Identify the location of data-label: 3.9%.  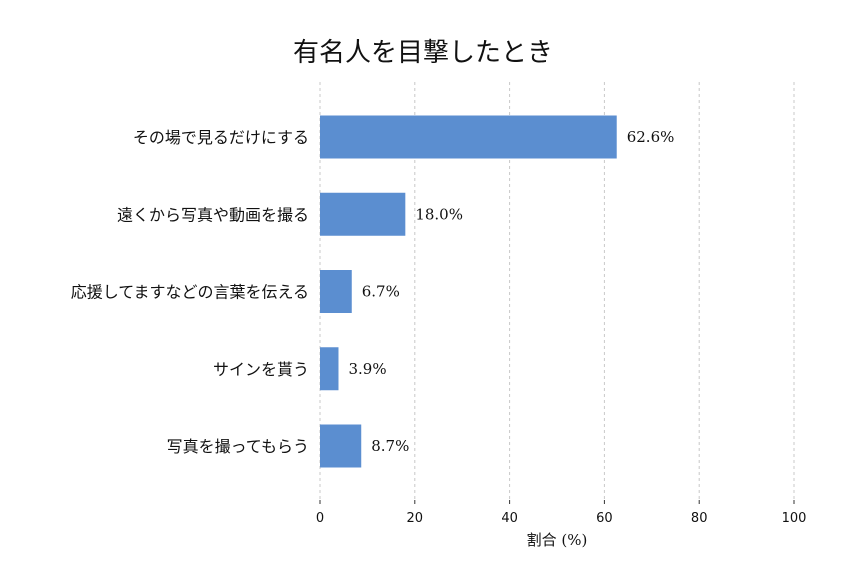
(367, 369).